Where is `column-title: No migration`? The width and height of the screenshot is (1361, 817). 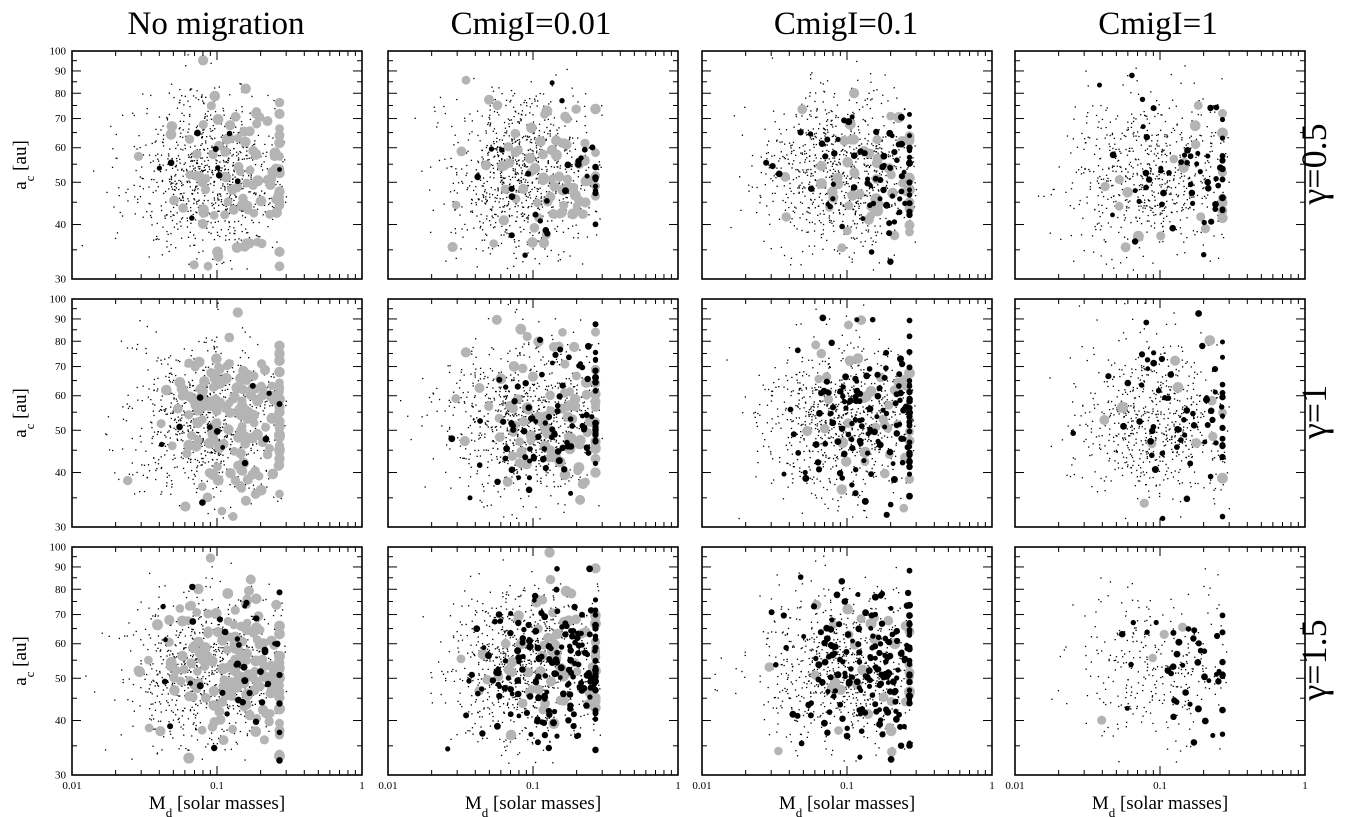
column-title: No migration is located at coordinates (216, 24).